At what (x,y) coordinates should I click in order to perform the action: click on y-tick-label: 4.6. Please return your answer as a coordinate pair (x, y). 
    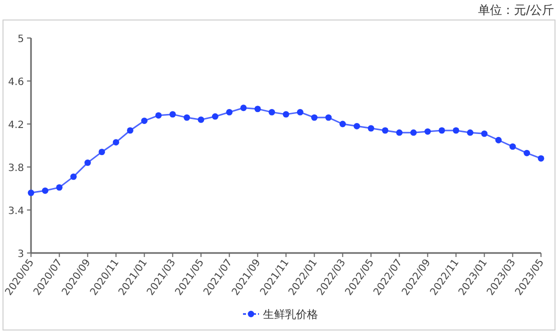
    Looking at the image, I should click on (16, 82).